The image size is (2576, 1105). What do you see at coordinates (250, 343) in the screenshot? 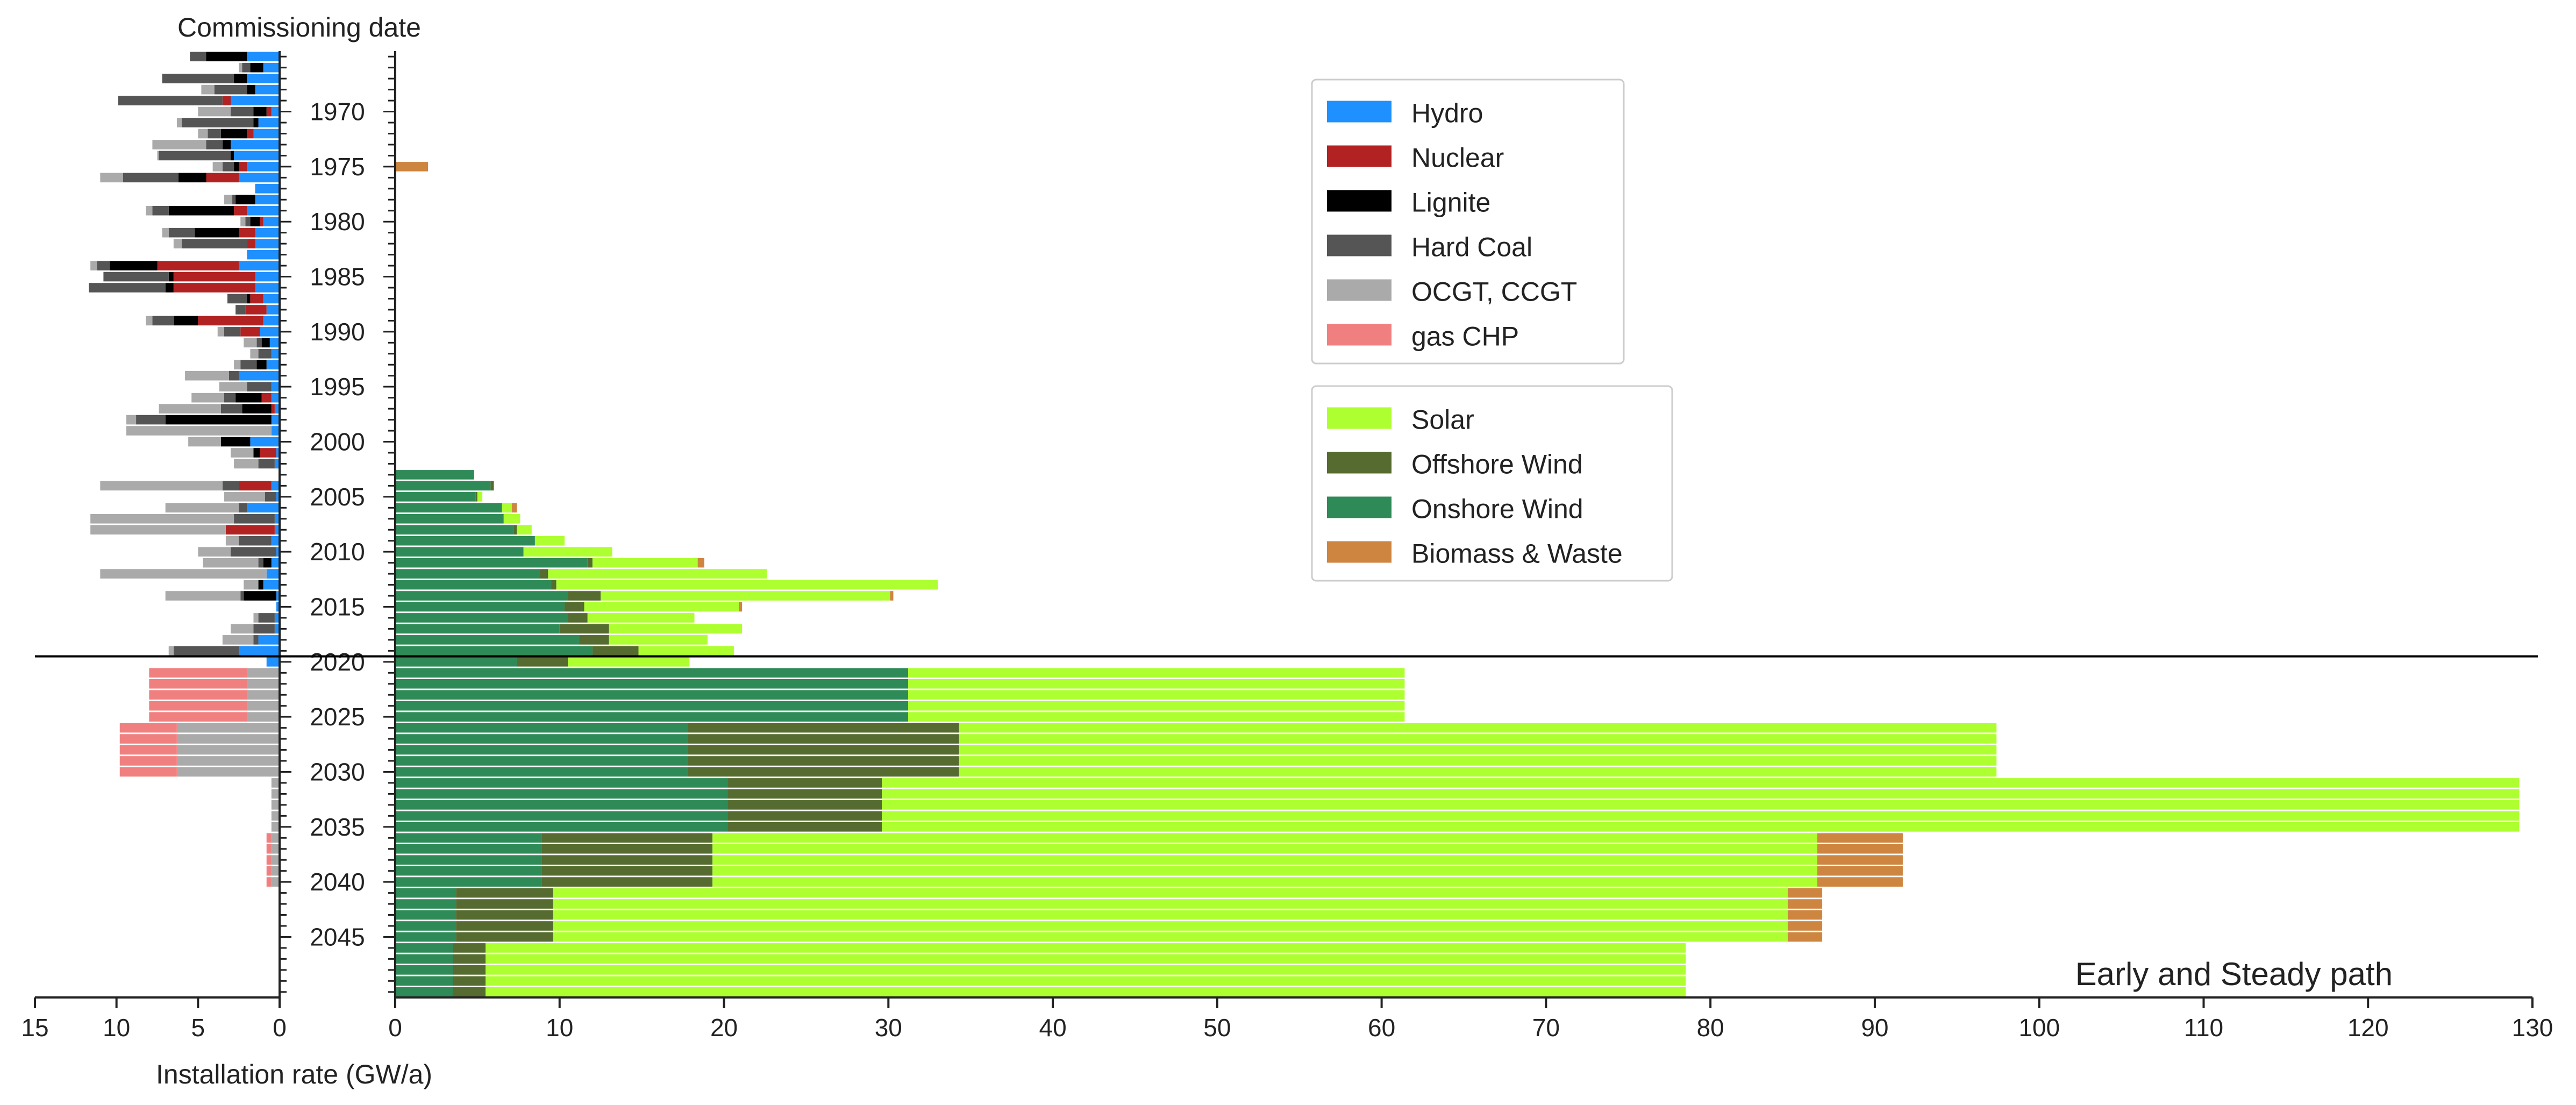
I see `bar-ocgt-ccgt-1991` at bounding box center [250, 343].